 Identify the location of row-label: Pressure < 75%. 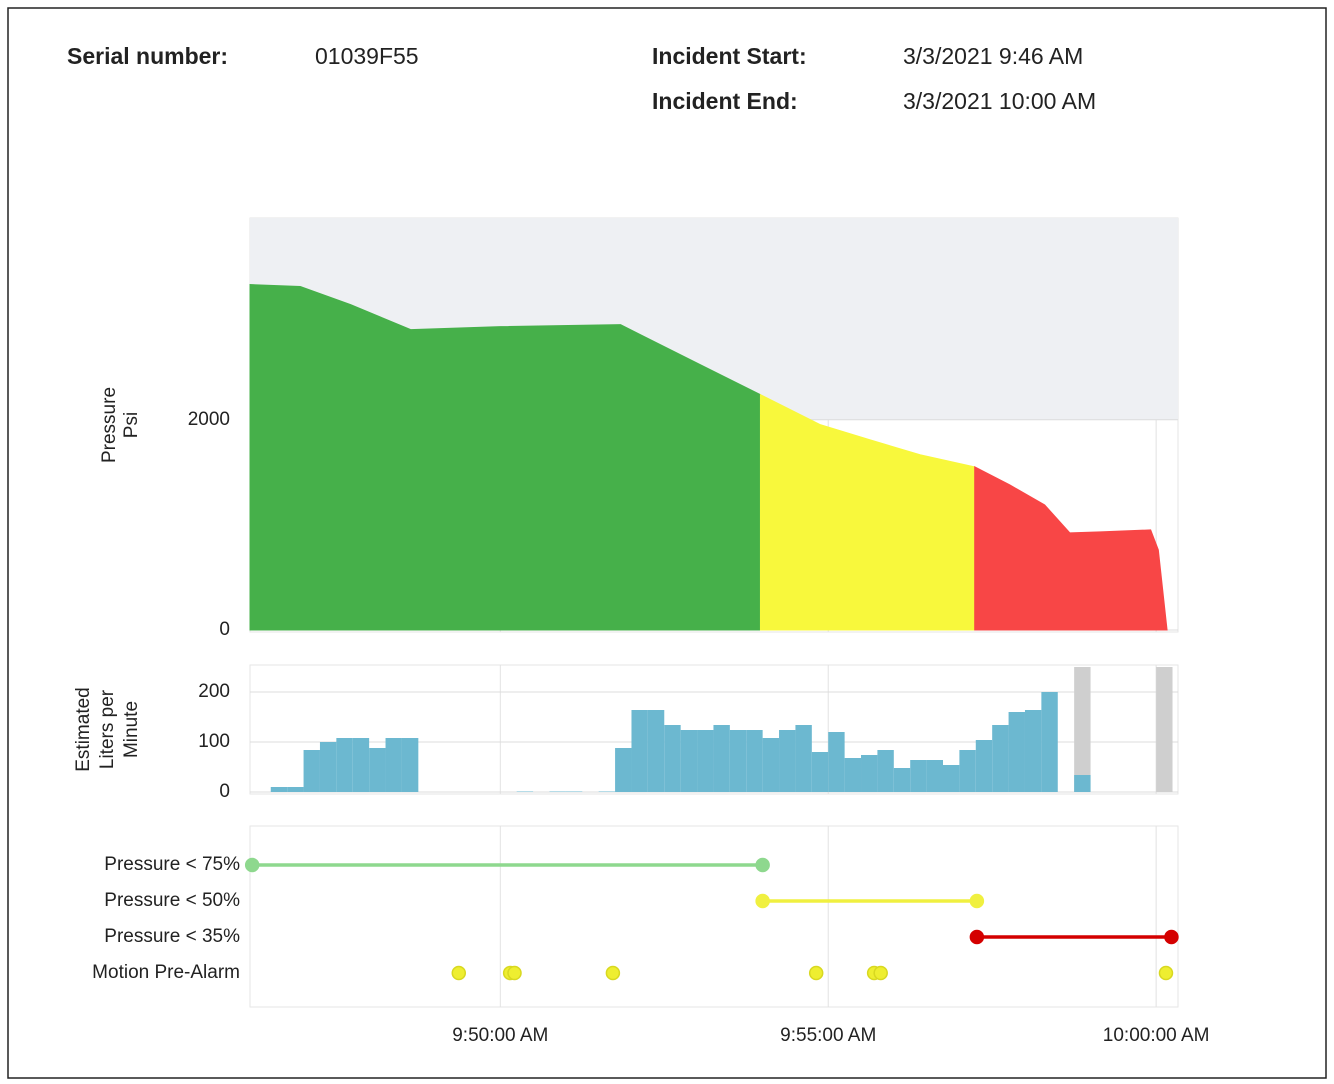
(172, 864).